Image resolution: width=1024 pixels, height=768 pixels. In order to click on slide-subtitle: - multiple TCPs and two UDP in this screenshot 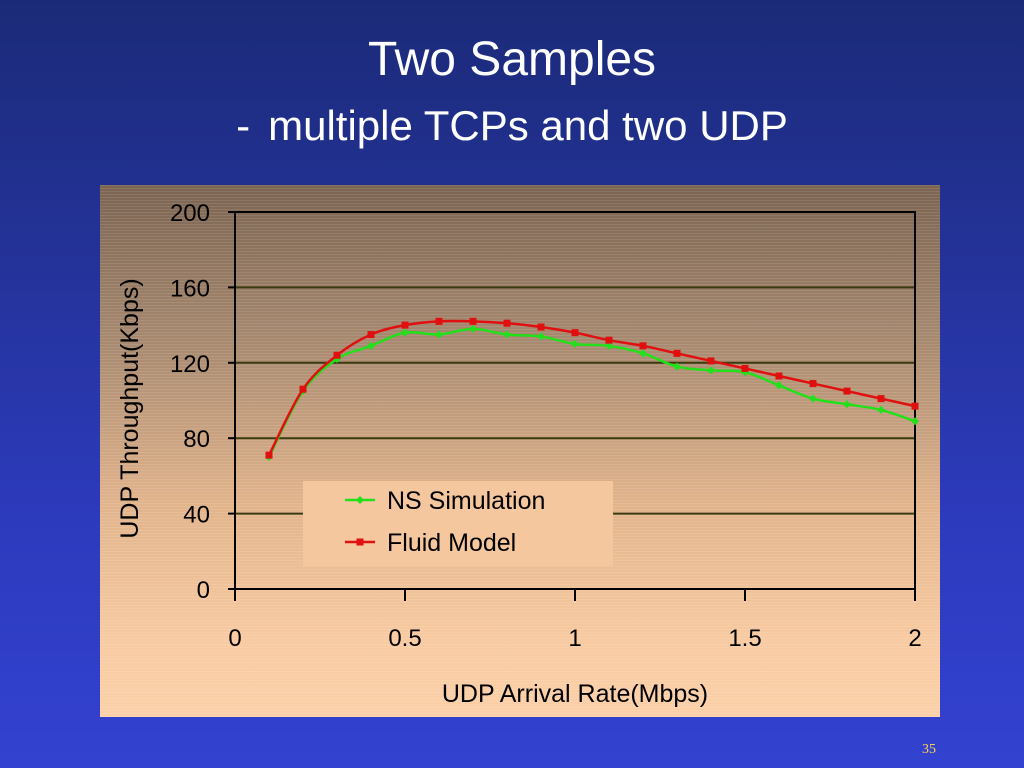, I will do `click(512, 126)`.